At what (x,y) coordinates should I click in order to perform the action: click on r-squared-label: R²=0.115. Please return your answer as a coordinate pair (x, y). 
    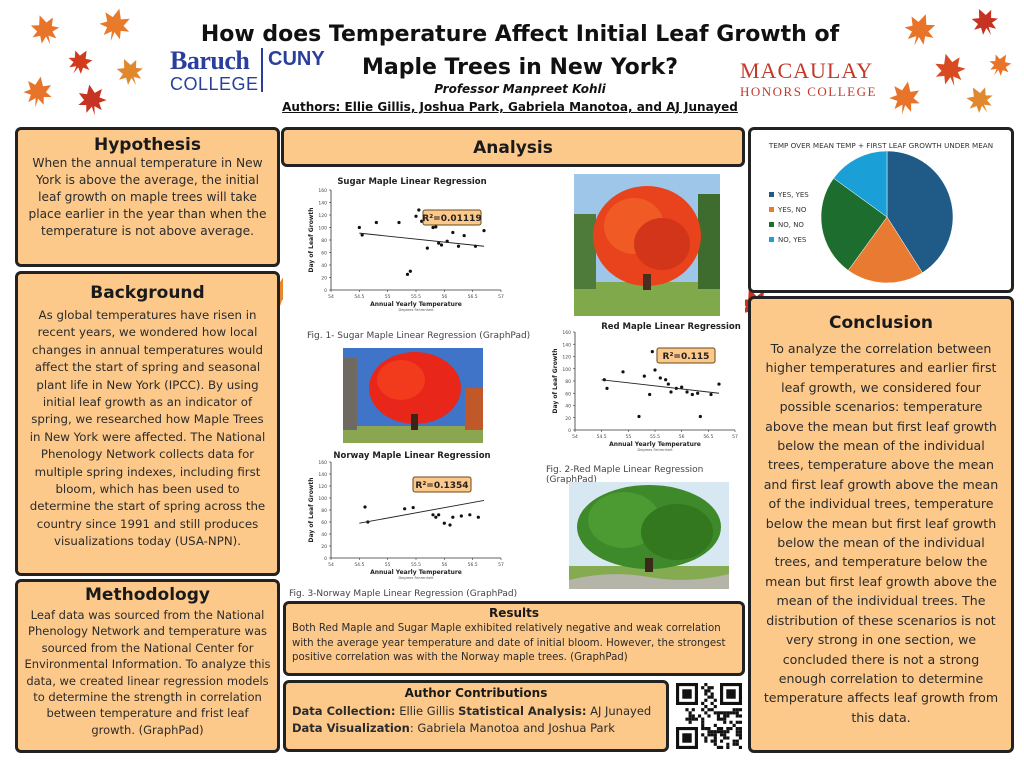
    Looking at the image, I should click on (686, 357).